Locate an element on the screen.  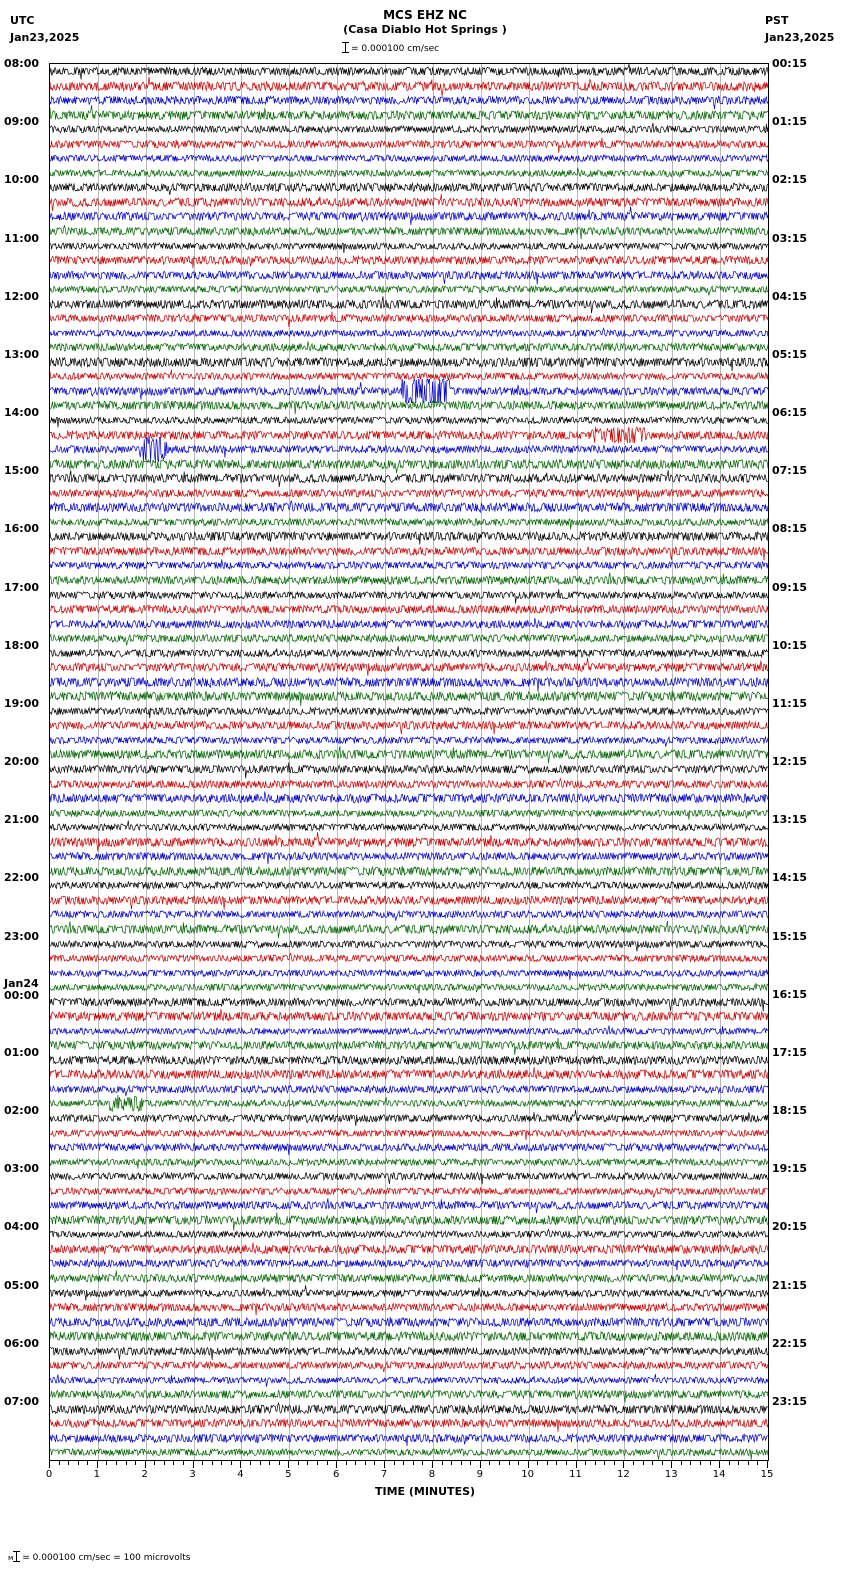
scale-bar-icon is located at coordinates (345, 47).